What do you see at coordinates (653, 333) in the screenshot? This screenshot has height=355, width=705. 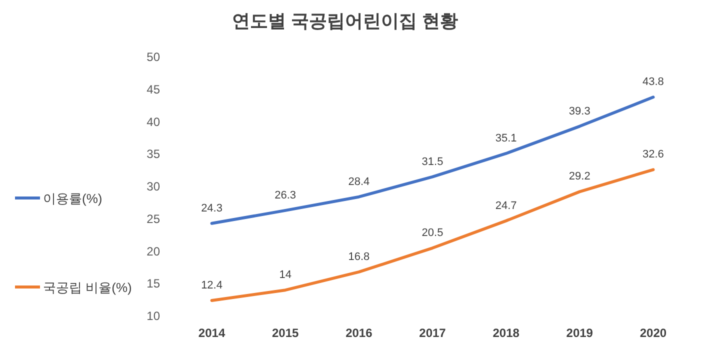 I see `x-tick-label: 2020` at bounding box center [653, 333].